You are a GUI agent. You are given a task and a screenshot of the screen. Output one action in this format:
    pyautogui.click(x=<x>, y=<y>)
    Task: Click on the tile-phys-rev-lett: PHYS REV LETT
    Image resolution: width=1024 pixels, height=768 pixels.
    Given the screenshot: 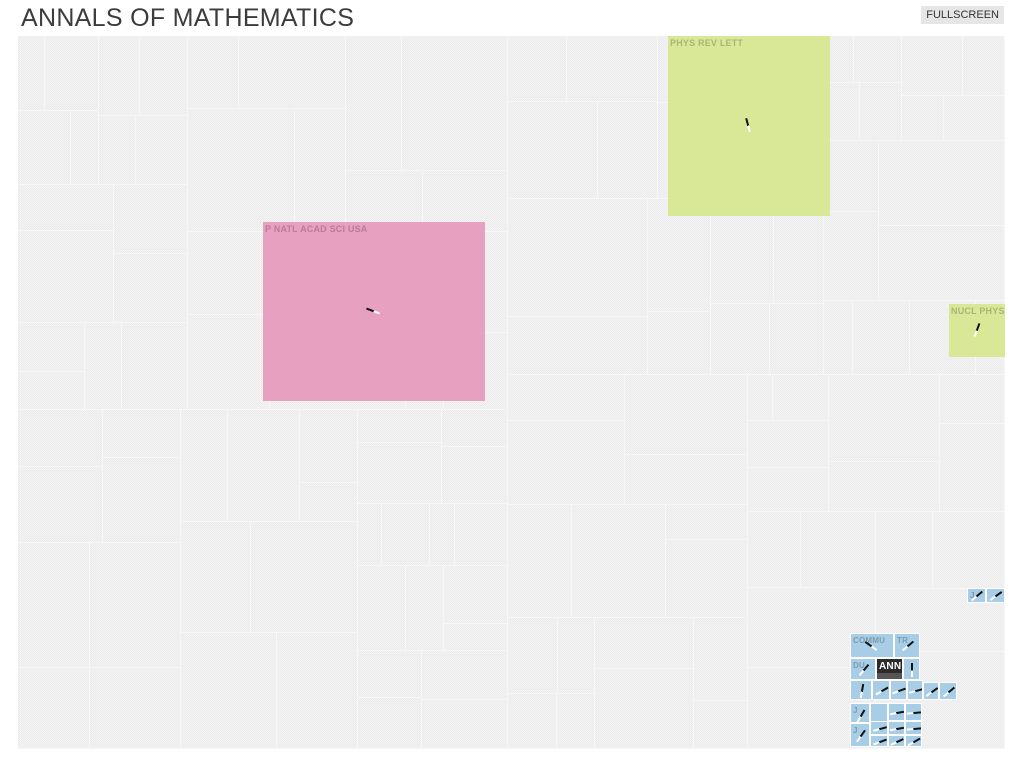 What is the action you would take?
    pyautogui.click(x=749, y=126)
    